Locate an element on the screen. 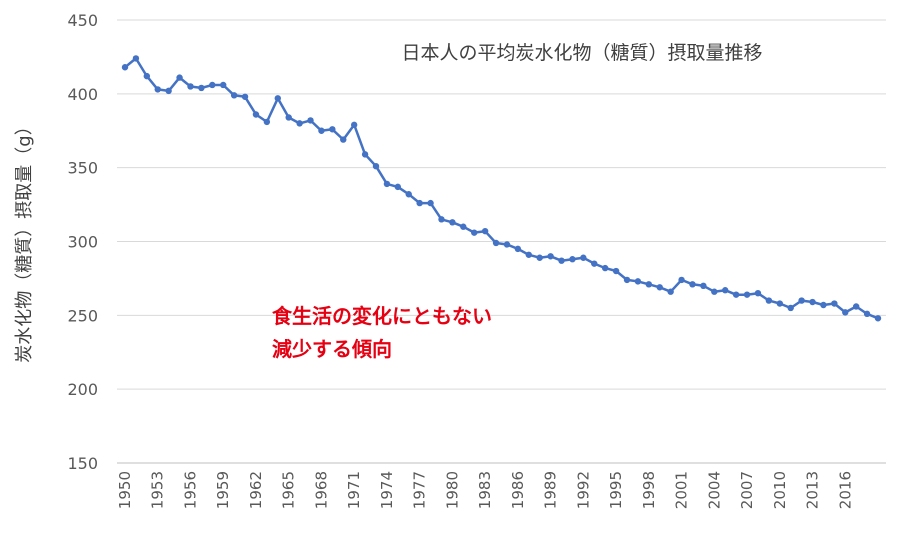 Image resolution: width=900 pixels, height=537 pixels. y-tick-label: 450 is located at coordinates (82, 20).